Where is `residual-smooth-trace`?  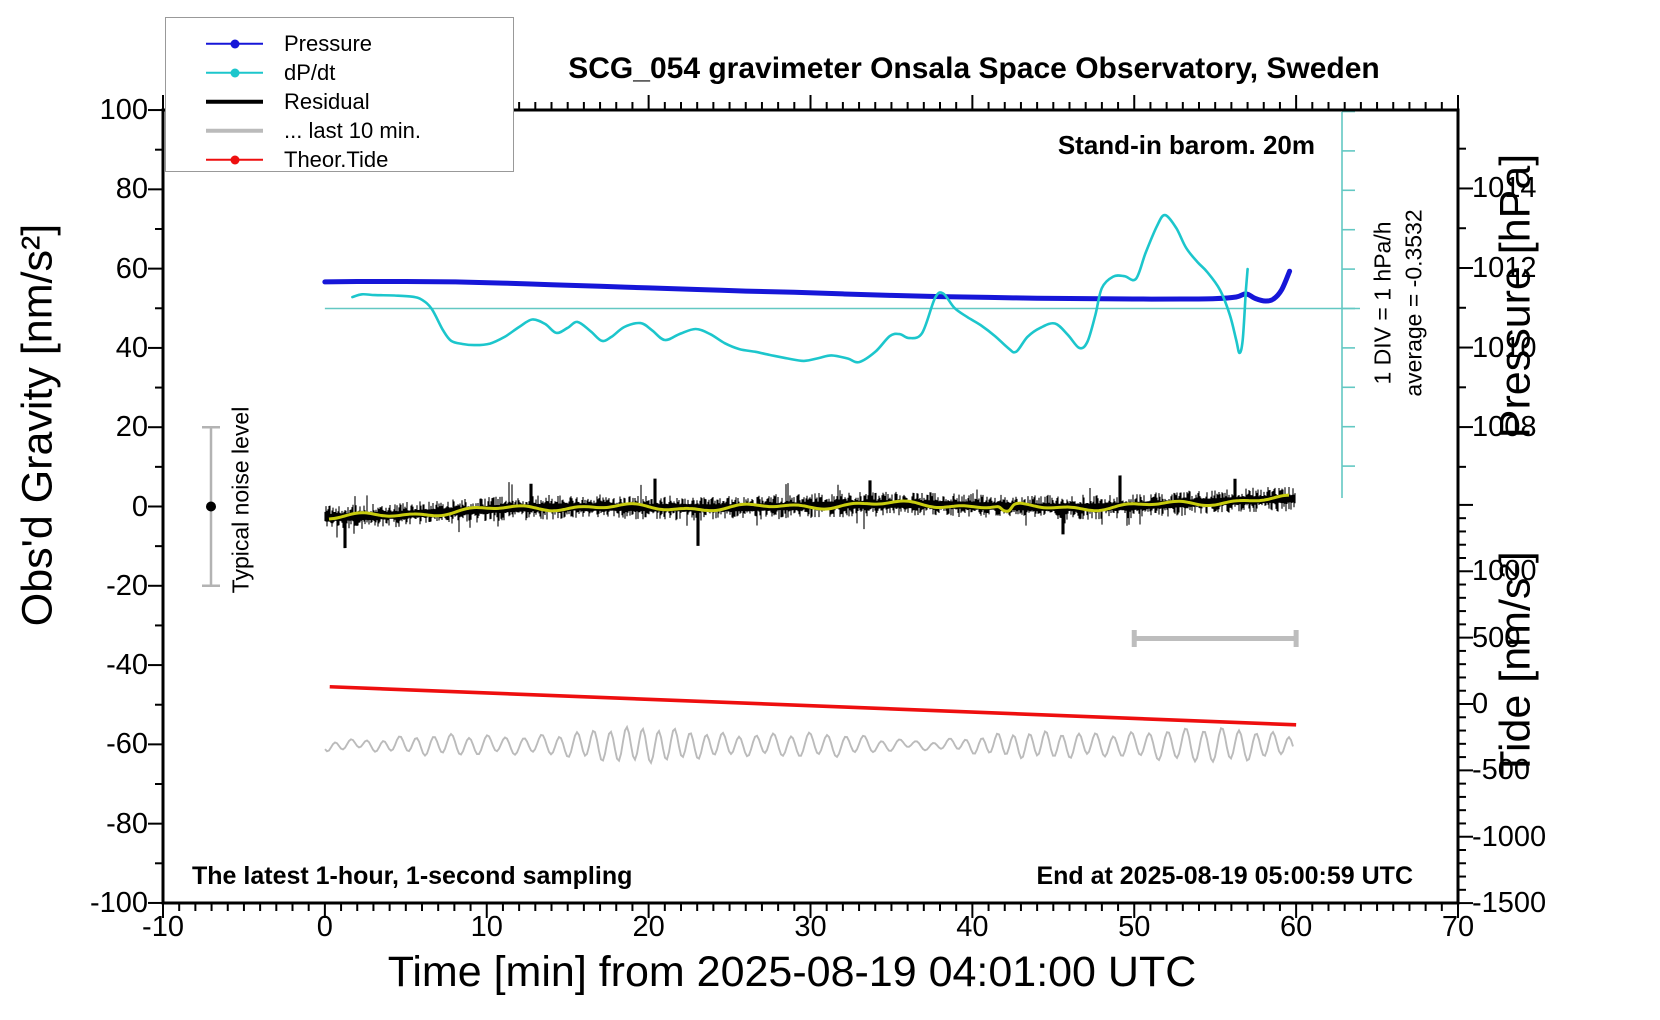 residual-smooth-trace is located at coordinates (809, 507).